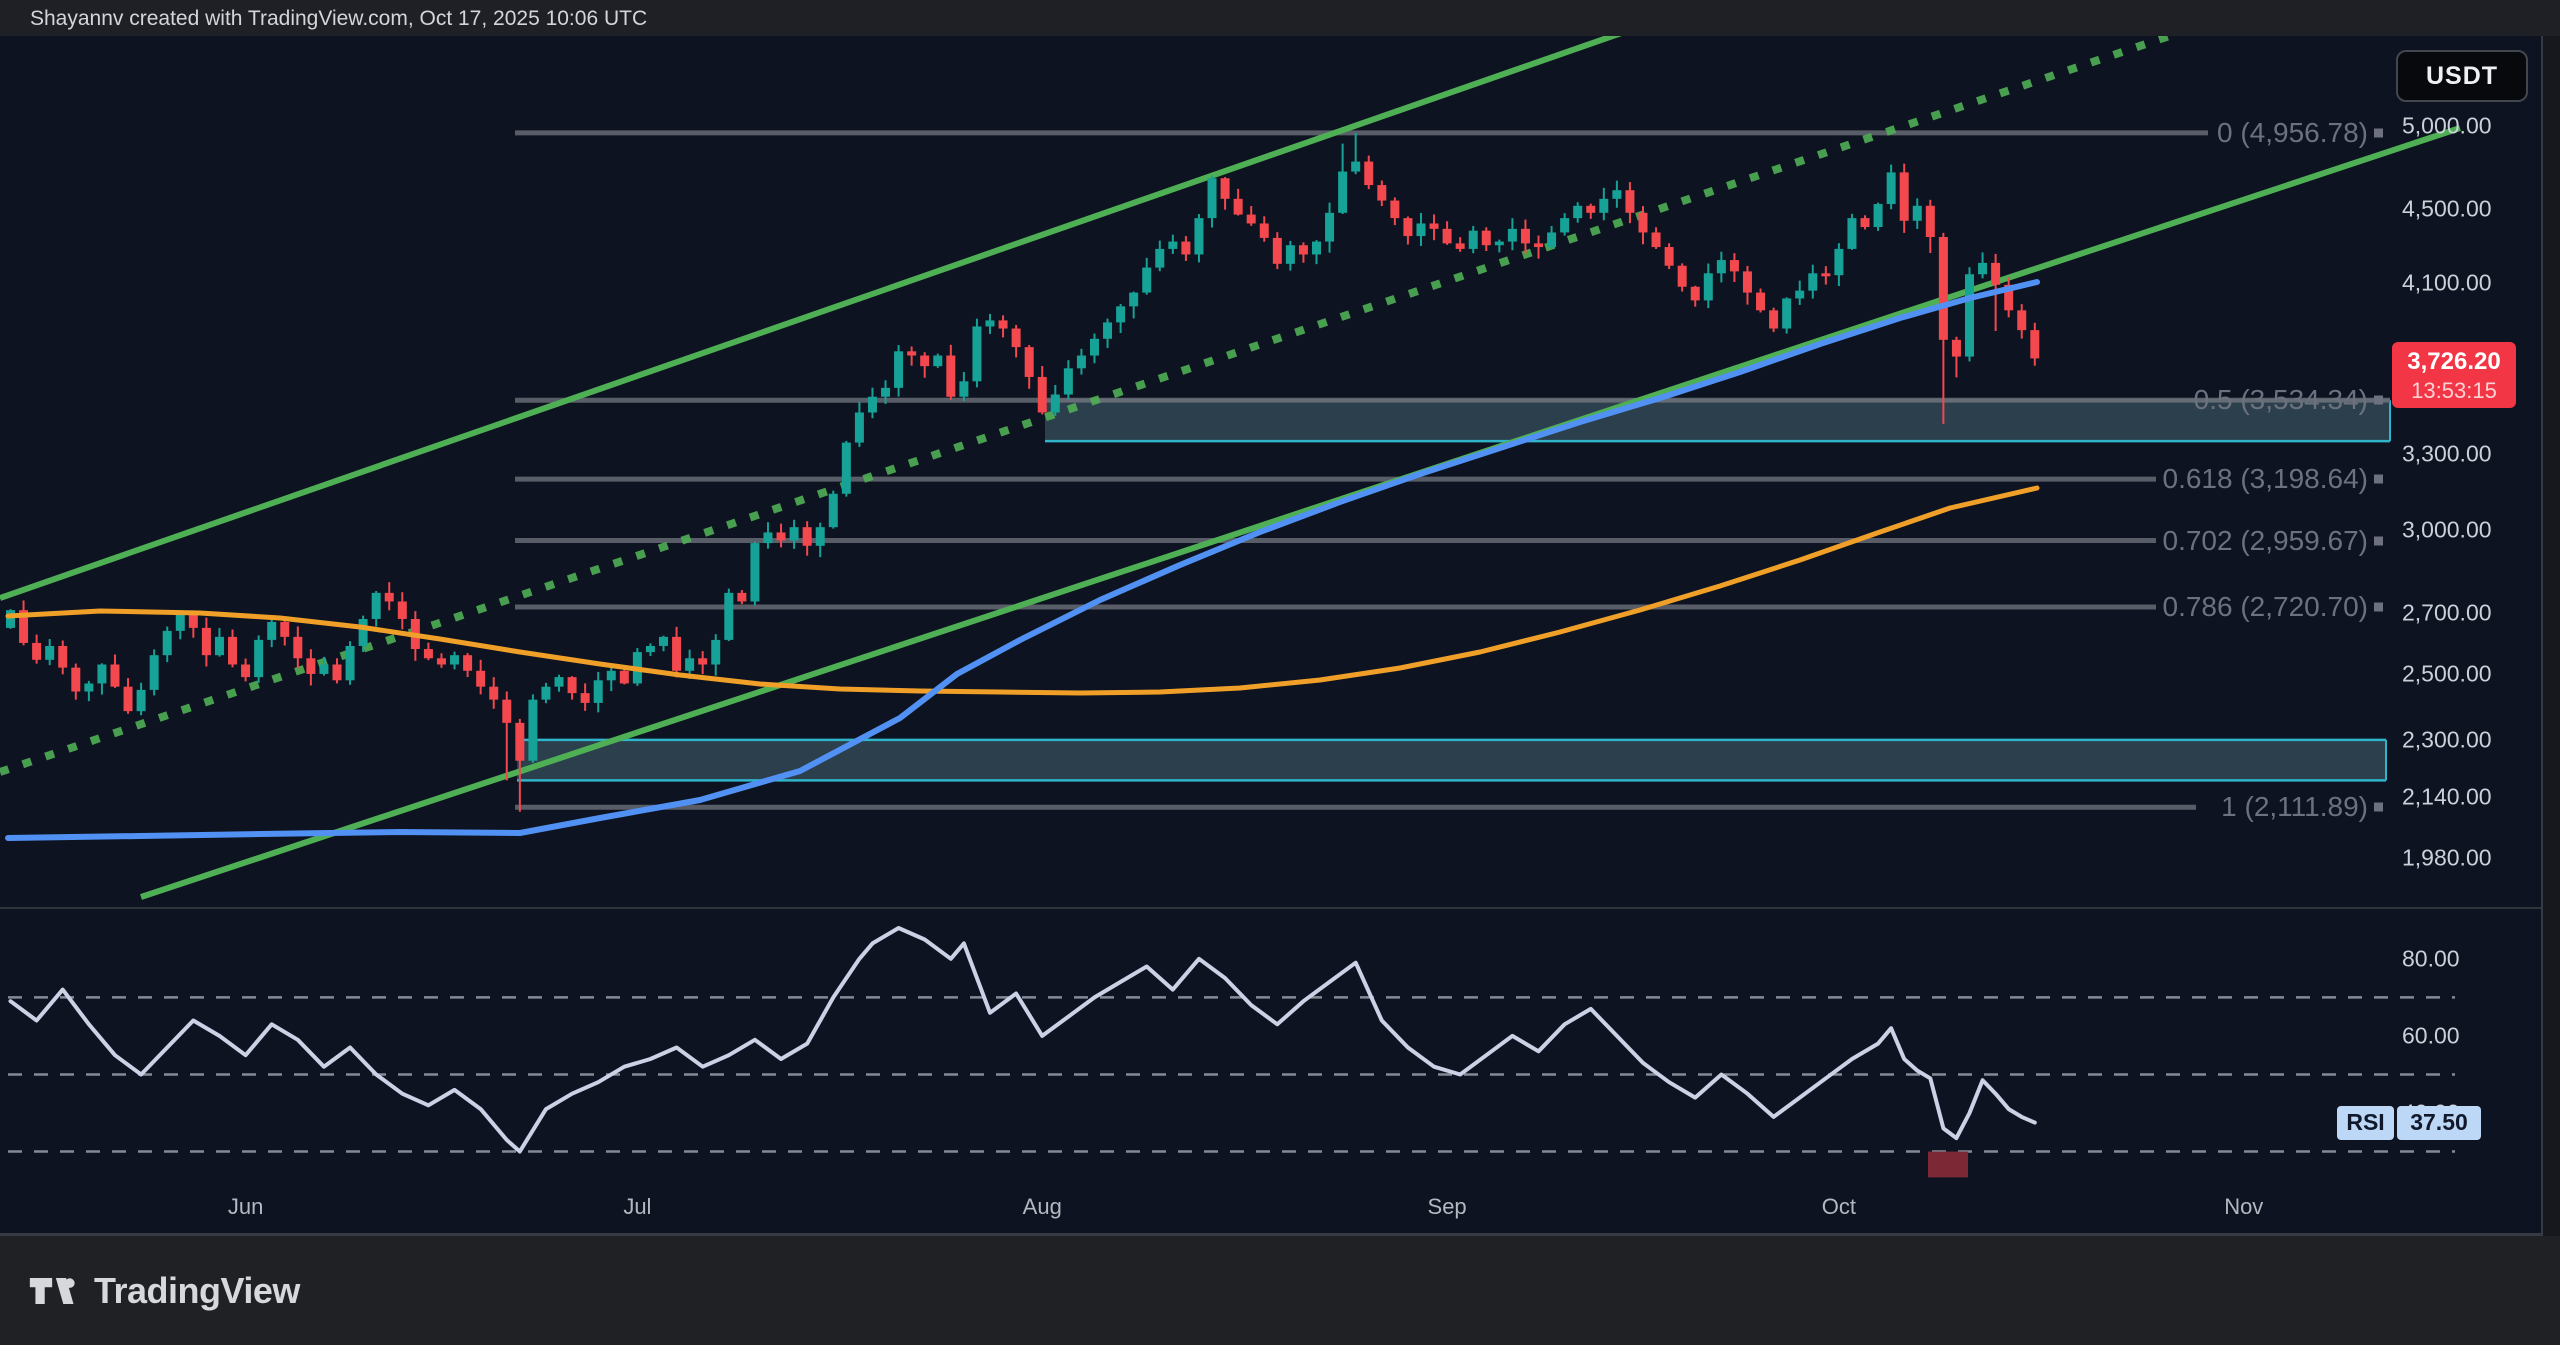 Image resolution: width=2560 pixels, height=1345 pixels. Describe the element at coordinates (1447, 1206) in the screenshot. I see `time-axis-label-sep: Sep` at that location.